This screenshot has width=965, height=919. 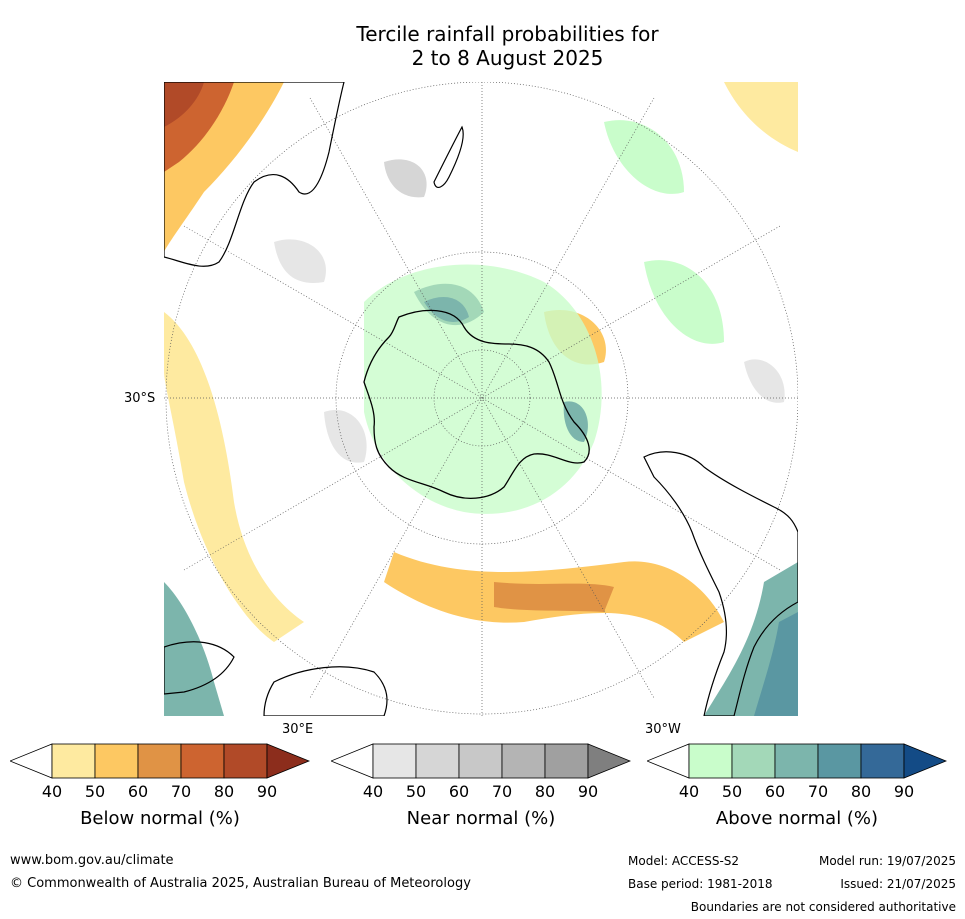 What do you see at coordinates (184, 104) in the screenshot?
I see `below-normal-extreme-nw` at bounding box center [184, 104].